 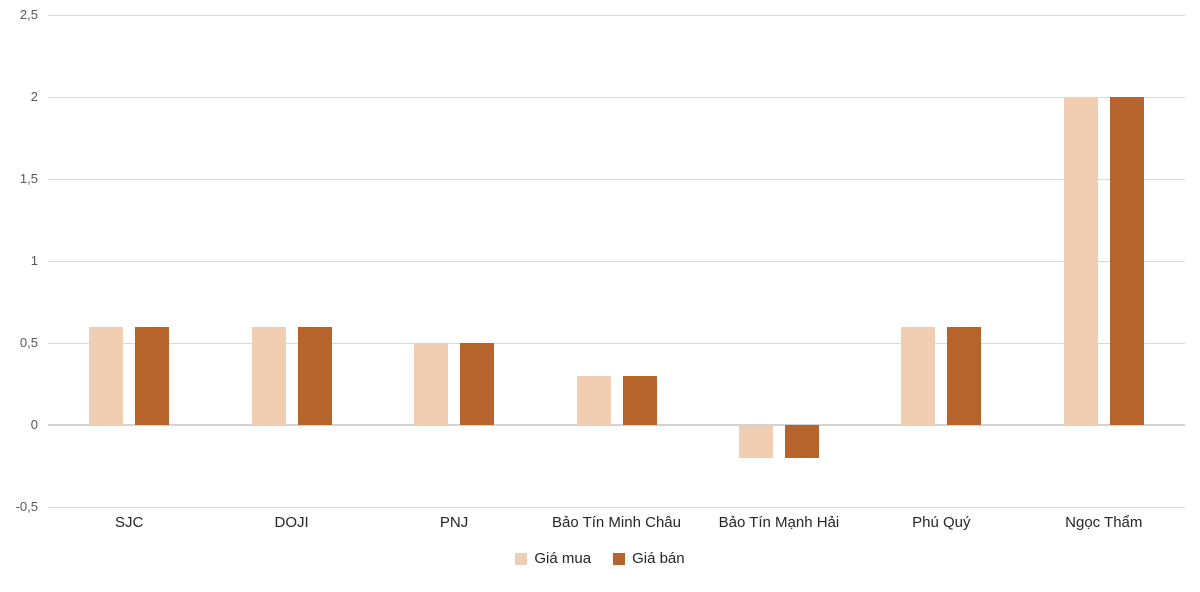 I want to click on y-tick-label: 1, so click(x=34, y=260).